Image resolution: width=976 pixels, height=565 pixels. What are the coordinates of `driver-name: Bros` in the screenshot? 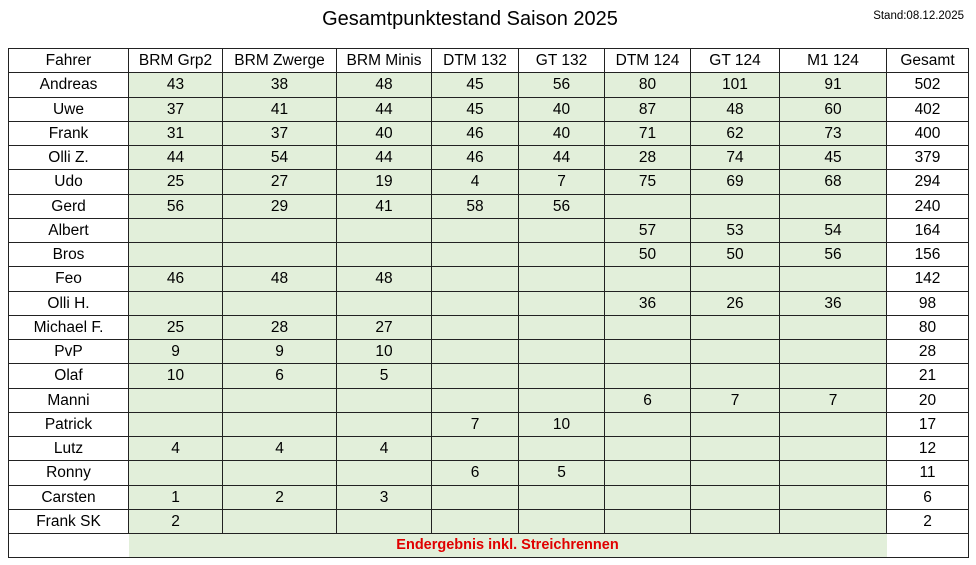 It's located at (68, 254).